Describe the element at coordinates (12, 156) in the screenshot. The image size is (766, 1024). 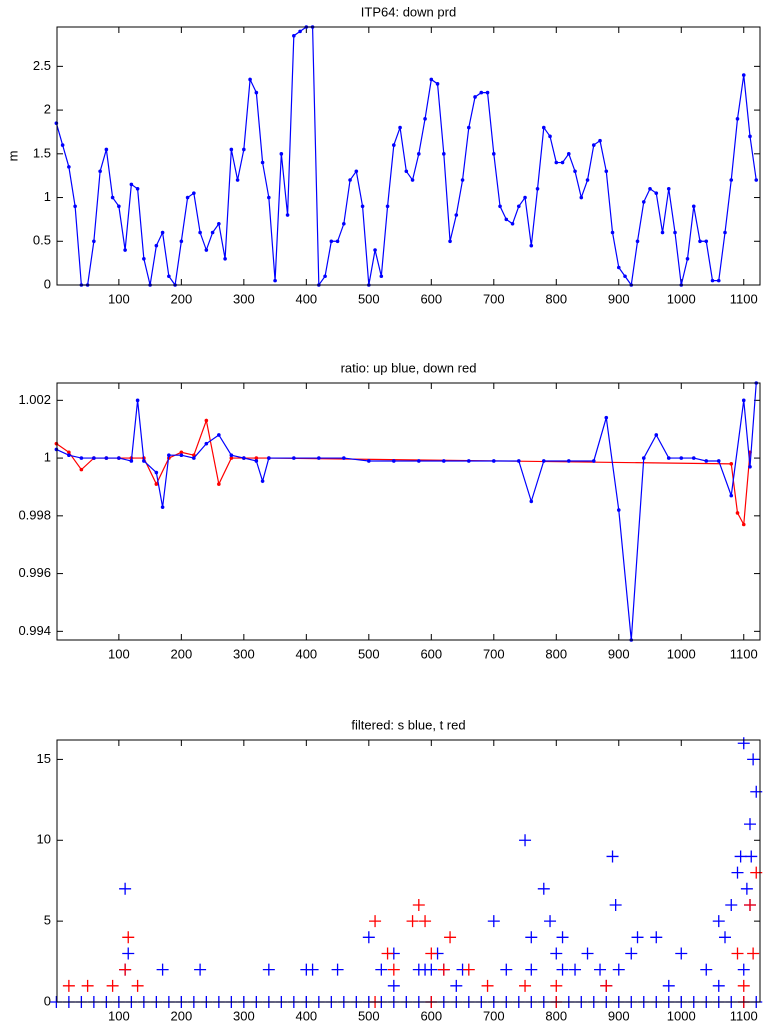
I see `y-axis-label: m` at that location.